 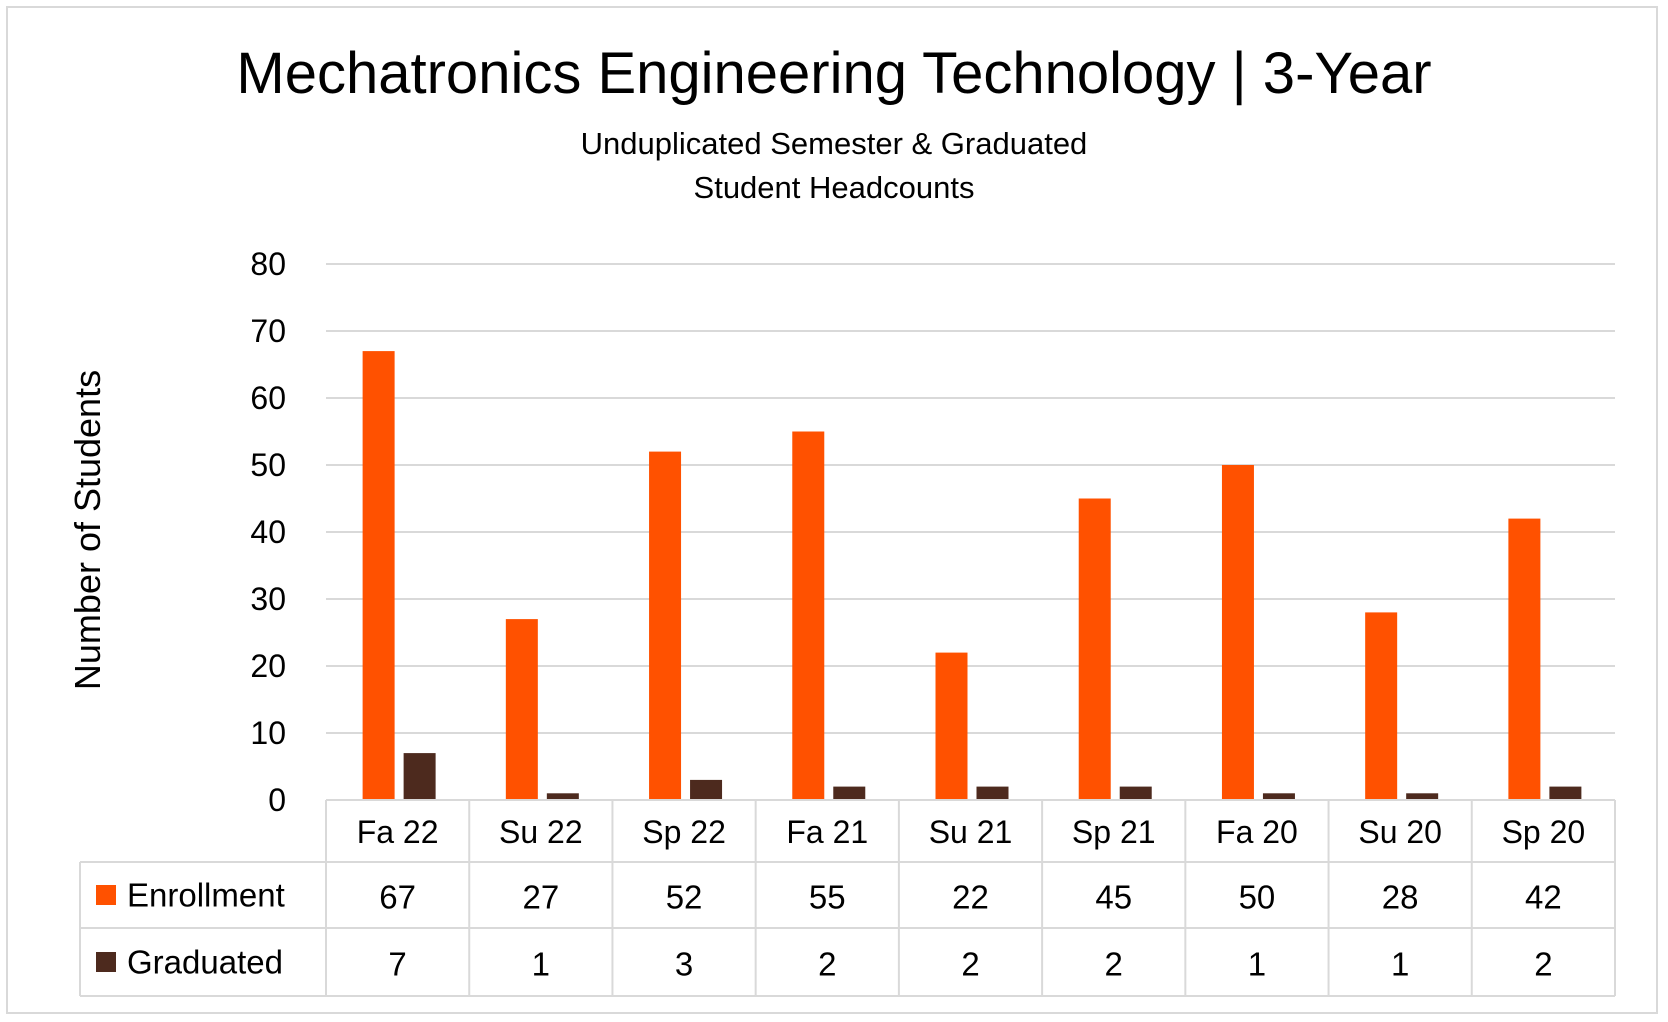 What do you see at coordinates (827, 897) in the screenshot?
I see `data-label-enrollment: 55` at bounding box center [827, 897].